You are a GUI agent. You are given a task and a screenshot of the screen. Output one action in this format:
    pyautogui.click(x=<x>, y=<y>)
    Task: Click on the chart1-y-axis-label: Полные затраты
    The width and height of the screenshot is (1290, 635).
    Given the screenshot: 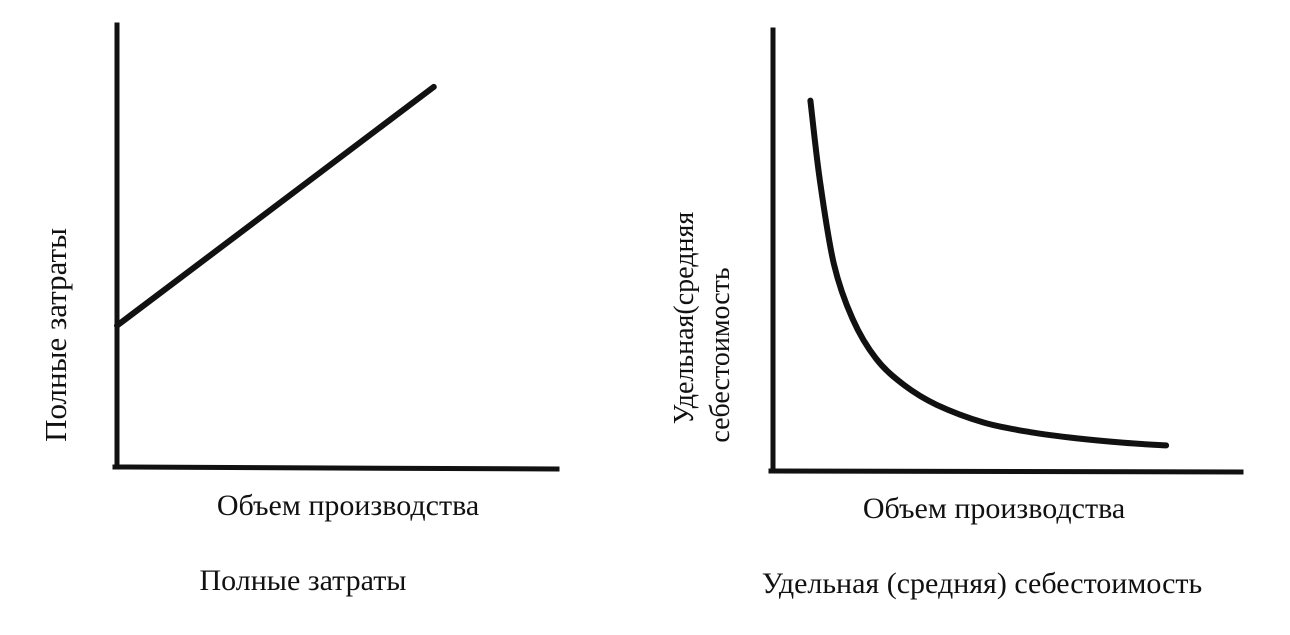 What is the action you would take?
    pyautogui.click(x=55, y=335)
    